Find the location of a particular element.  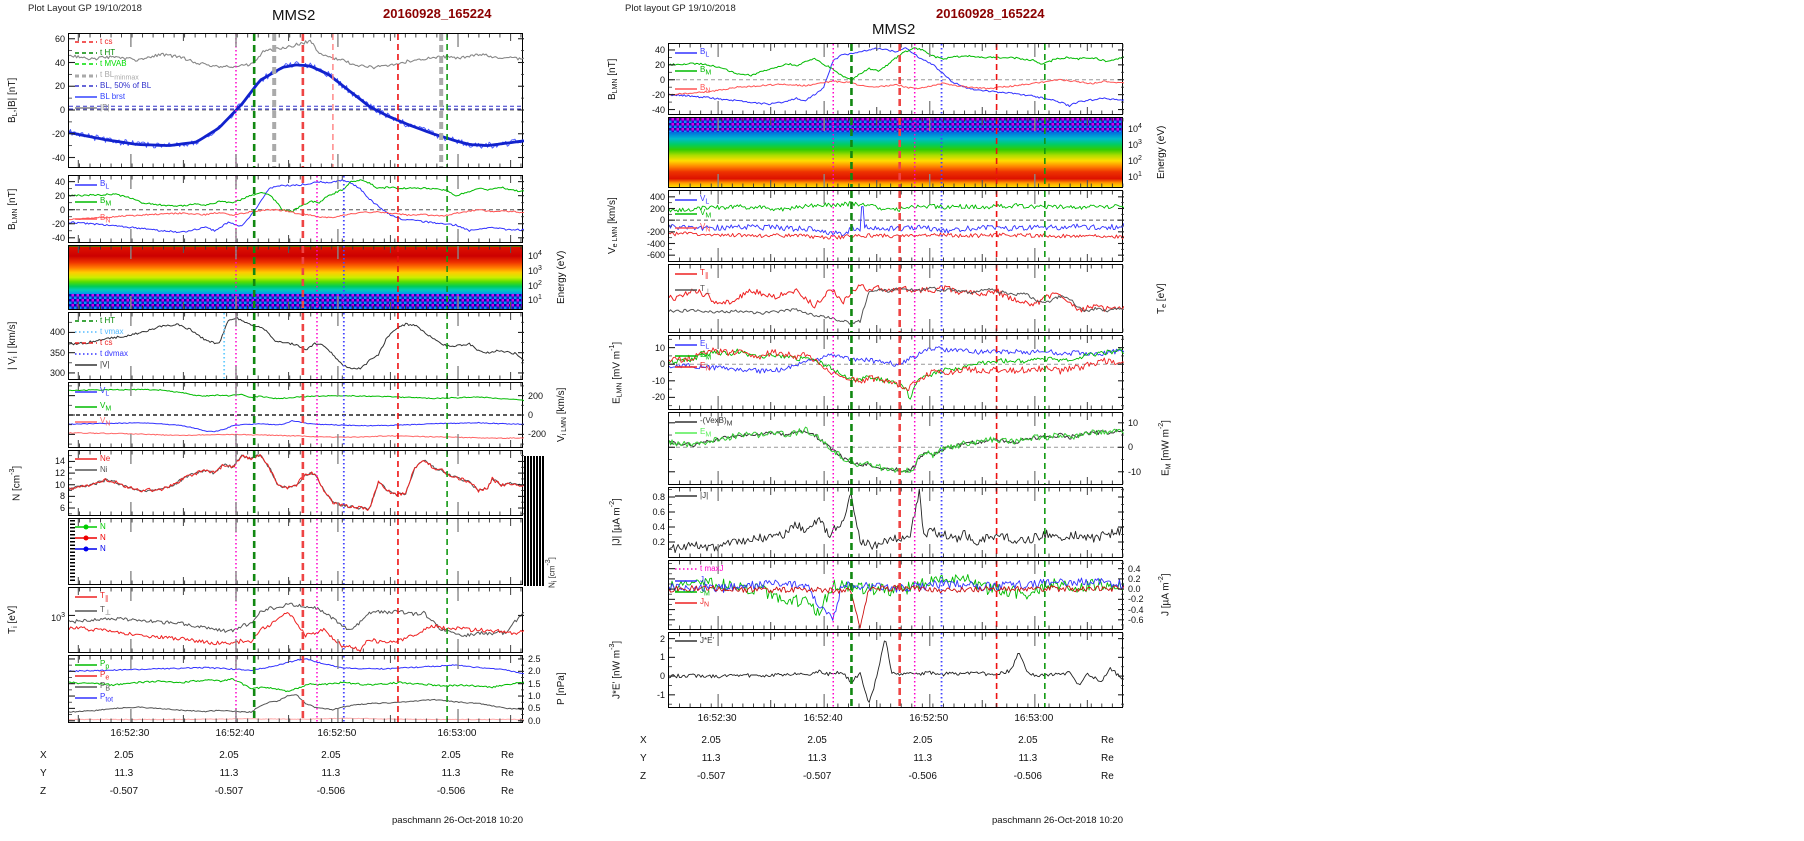

legend-label: BL, 50% of BL is located at coordinates (126, 85).